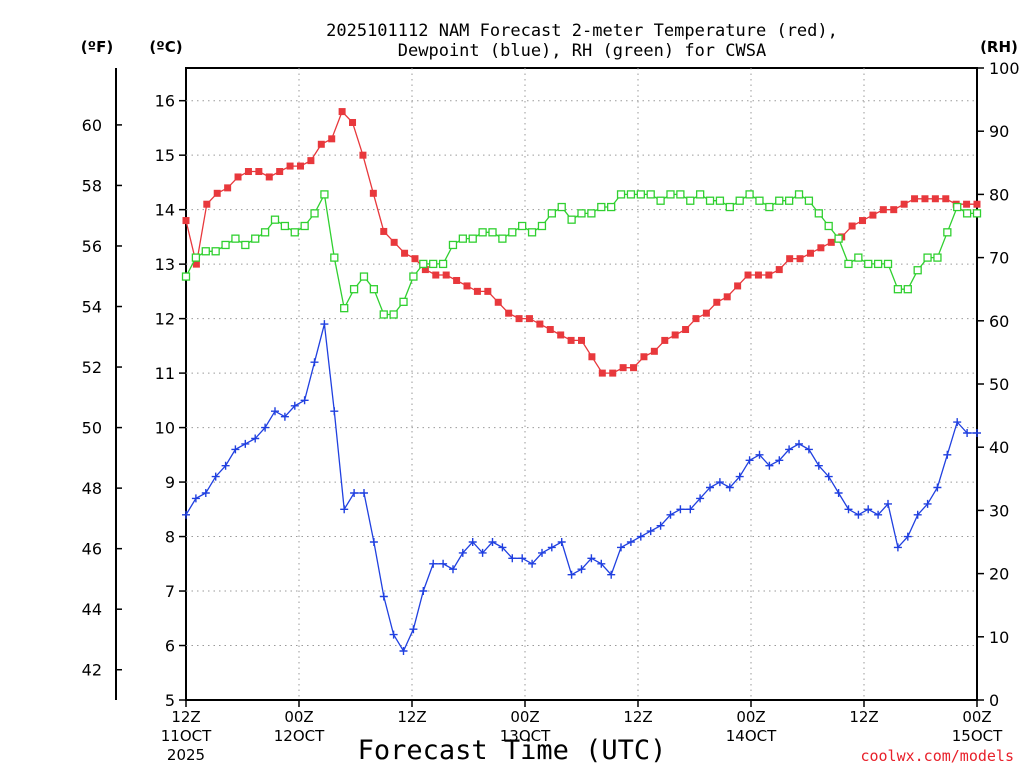 Image resolution: width=1024 pixels, height=768 pixels. What do you see at coordinates (165, 428) in the screenshot?
I see `celsius-tick-label: 10` at bounding box center [165, 428].